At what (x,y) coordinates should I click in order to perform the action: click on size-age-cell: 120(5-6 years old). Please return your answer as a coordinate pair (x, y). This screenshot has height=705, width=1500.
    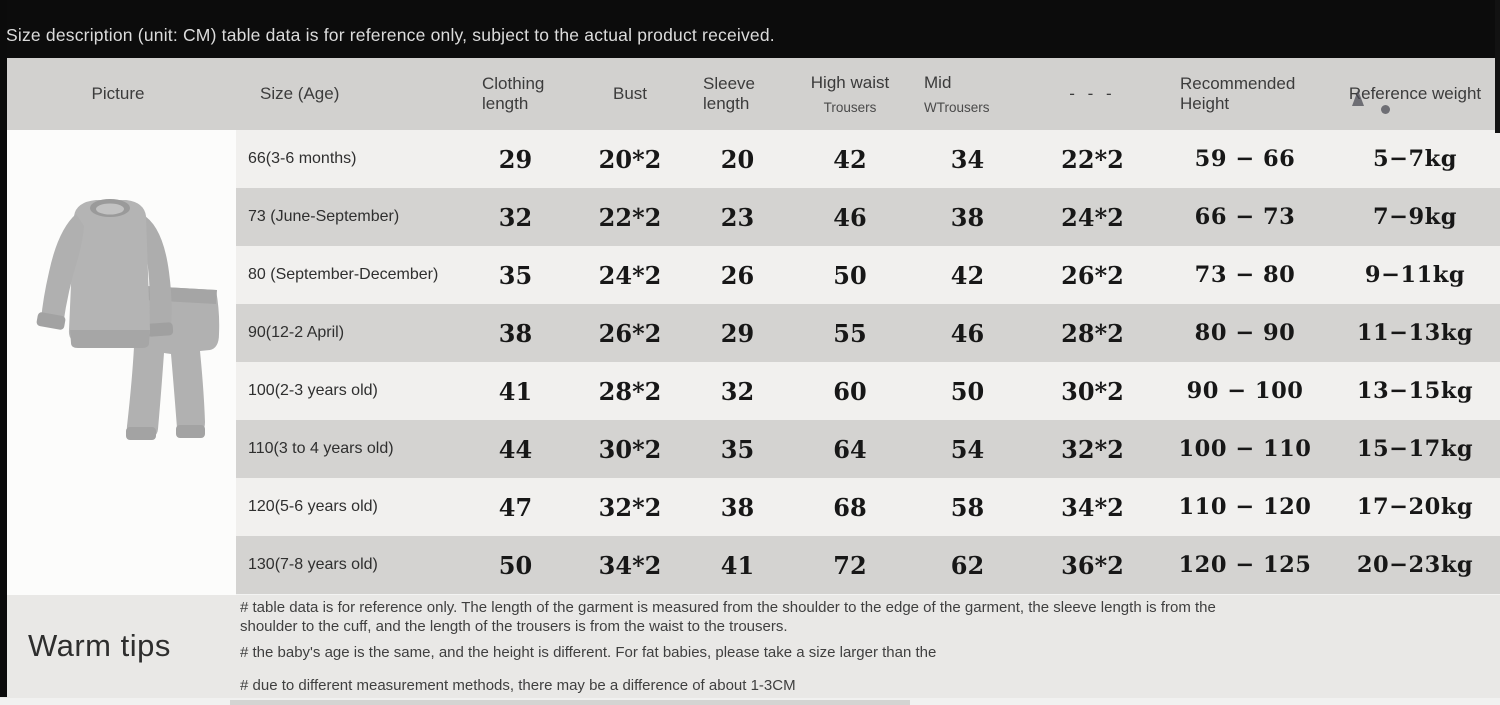
    Looking at the image, I should click on (313, 506).